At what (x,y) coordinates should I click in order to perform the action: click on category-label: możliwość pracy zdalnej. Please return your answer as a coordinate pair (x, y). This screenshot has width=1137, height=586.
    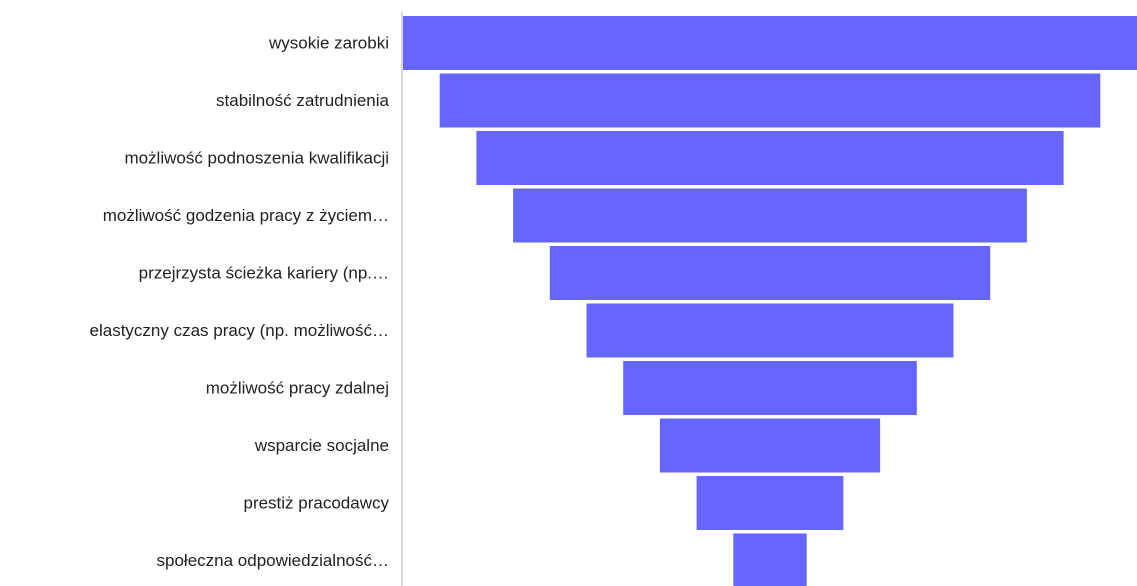
    Looking at the image, I should click on (297, 388).